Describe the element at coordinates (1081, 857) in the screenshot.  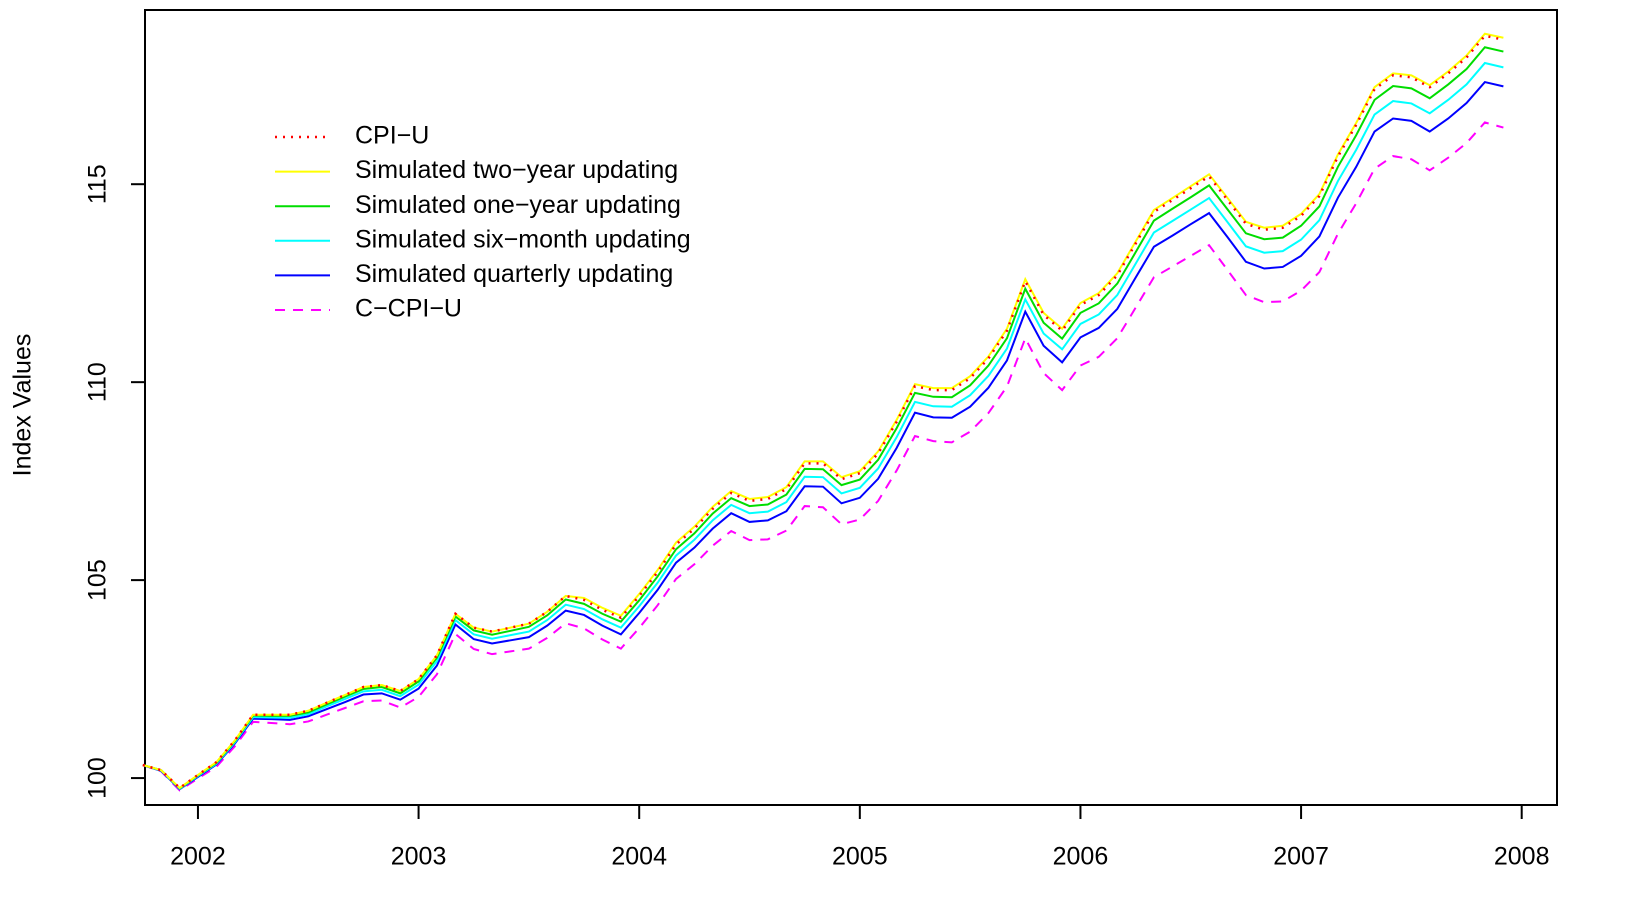
I see `x-tick-label: 2006` at that location.